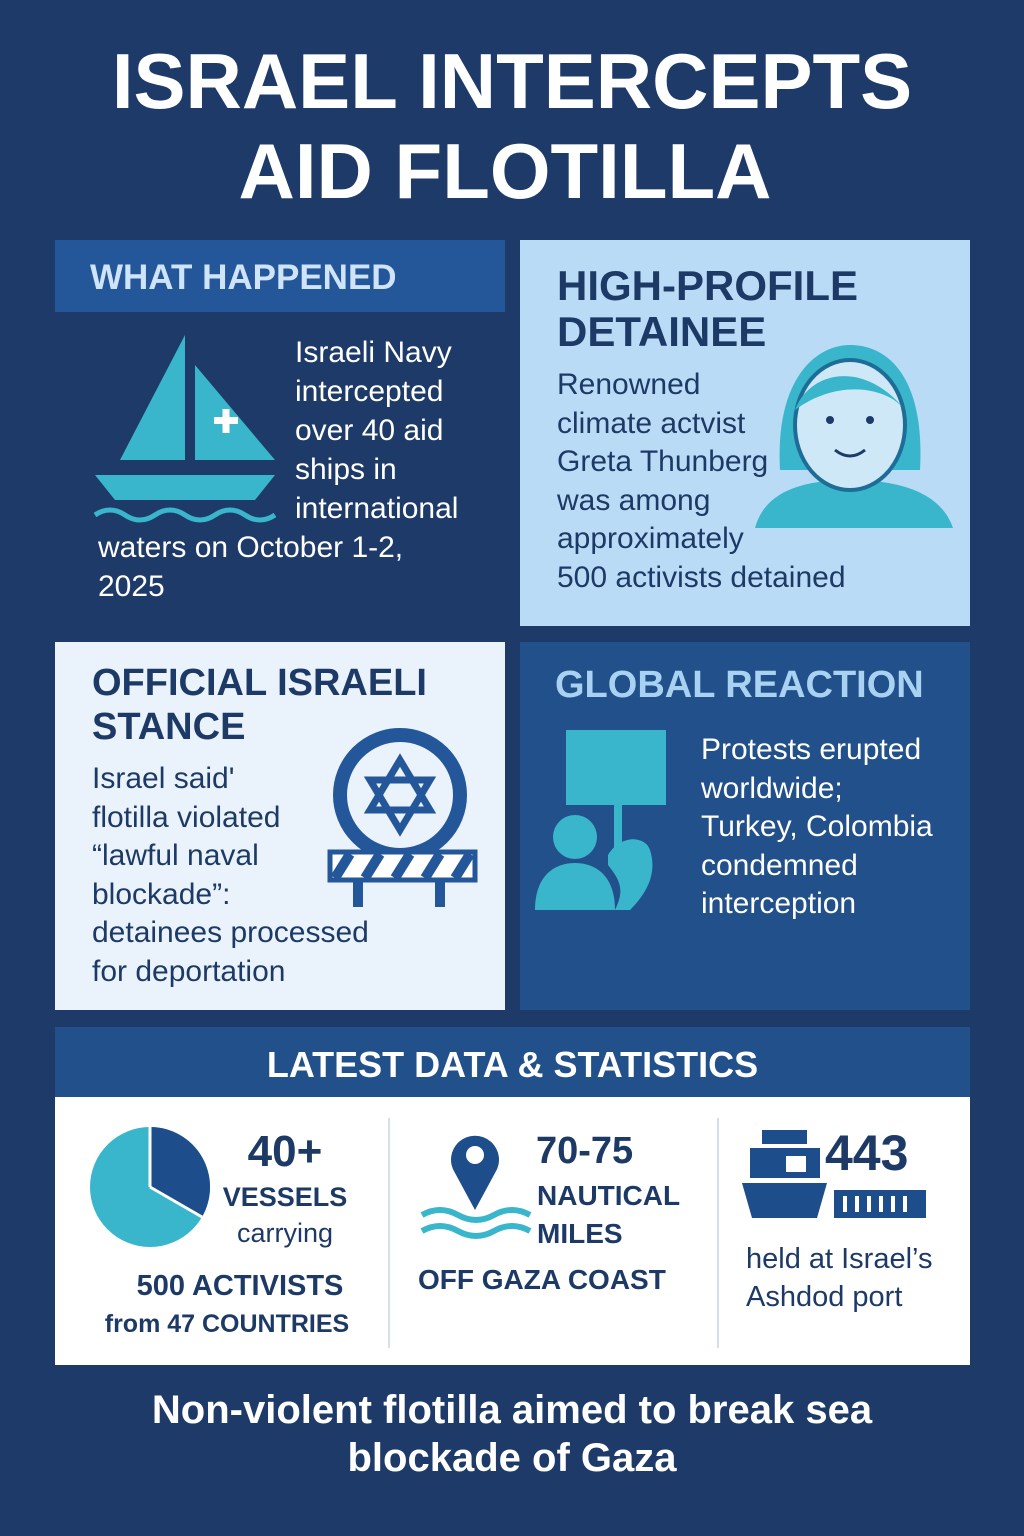  I want to click on stat-figure: 70-75, so click(585, 1151).